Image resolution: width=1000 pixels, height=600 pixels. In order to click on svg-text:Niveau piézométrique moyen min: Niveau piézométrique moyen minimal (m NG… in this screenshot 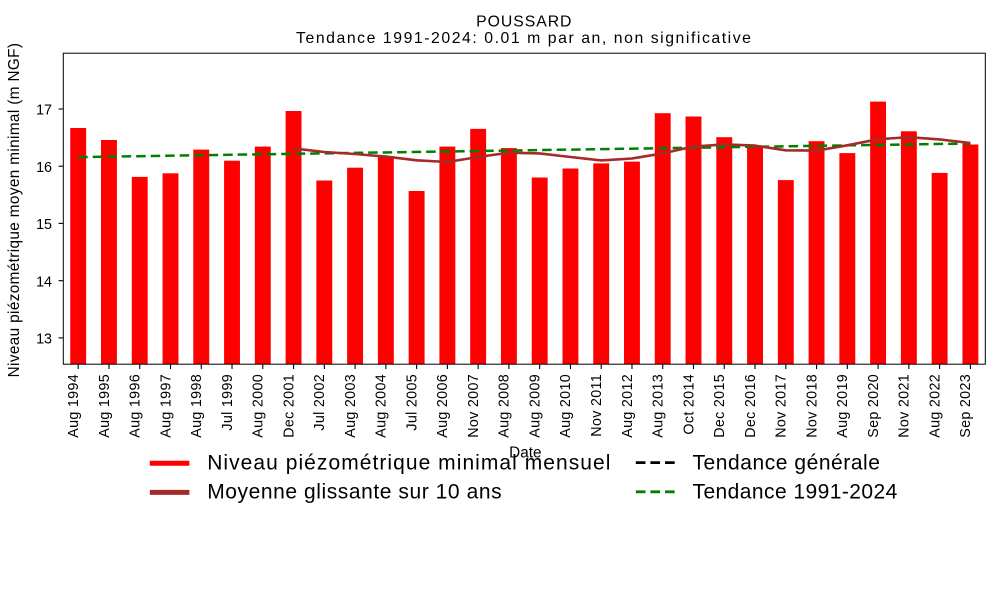, I will do `click(14, 210)`.